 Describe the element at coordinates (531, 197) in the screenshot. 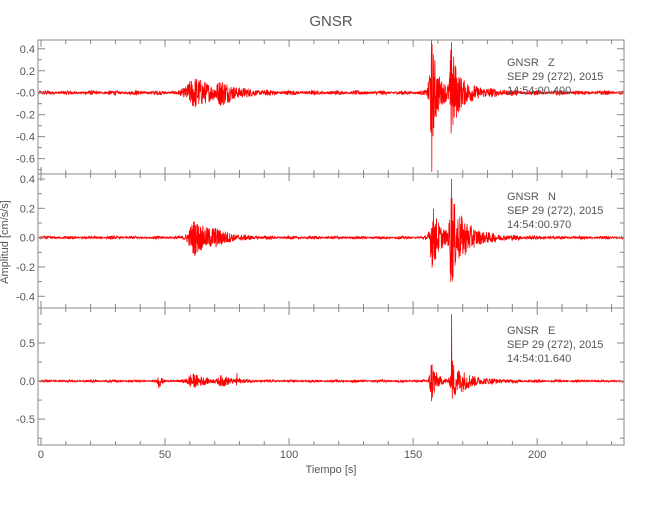

I see `station-label-line-1: GNSR N` at that location.